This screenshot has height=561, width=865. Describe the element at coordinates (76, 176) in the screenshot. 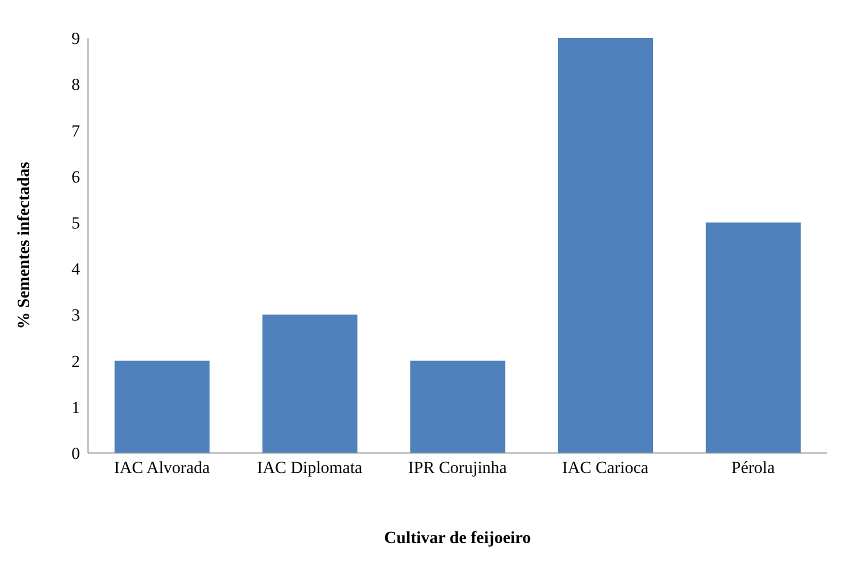

I see `y-tick-label: 6` at that location.